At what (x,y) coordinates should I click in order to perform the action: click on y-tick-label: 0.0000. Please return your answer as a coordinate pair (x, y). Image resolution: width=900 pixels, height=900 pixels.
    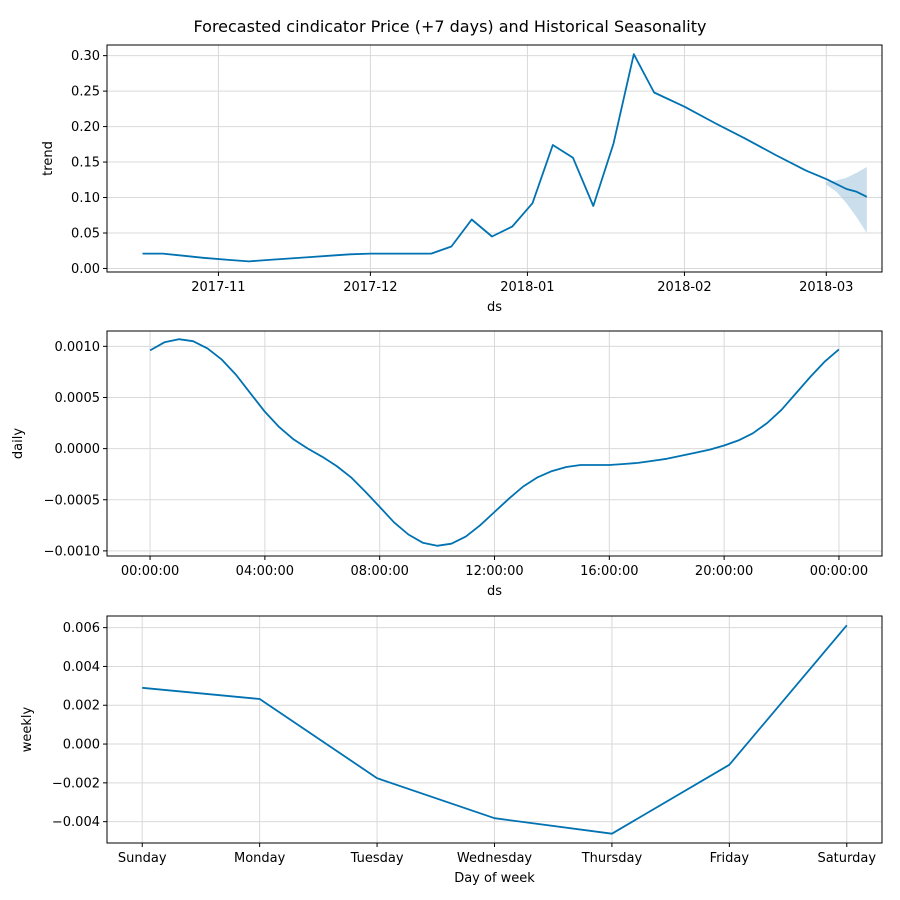
    Looking at the image, I should click on (78, 449).